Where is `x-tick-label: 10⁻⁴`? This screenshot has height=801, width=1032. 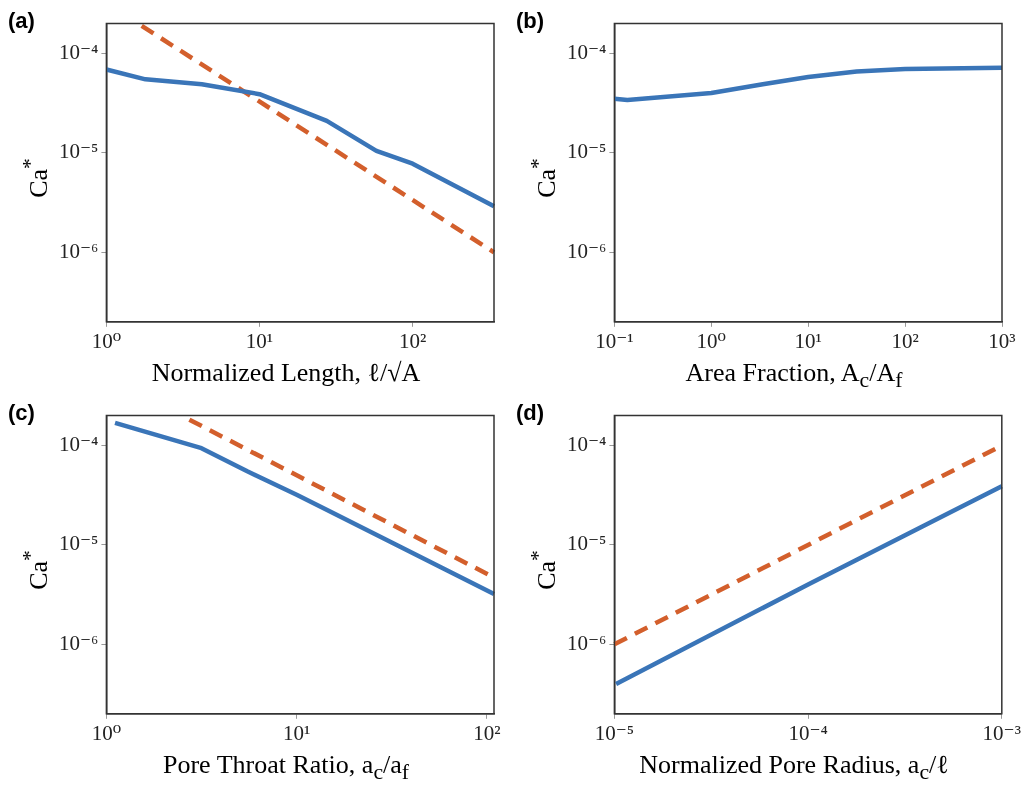 x-tick-label: 10⁻⁴ is located at coordinates (808, 732).